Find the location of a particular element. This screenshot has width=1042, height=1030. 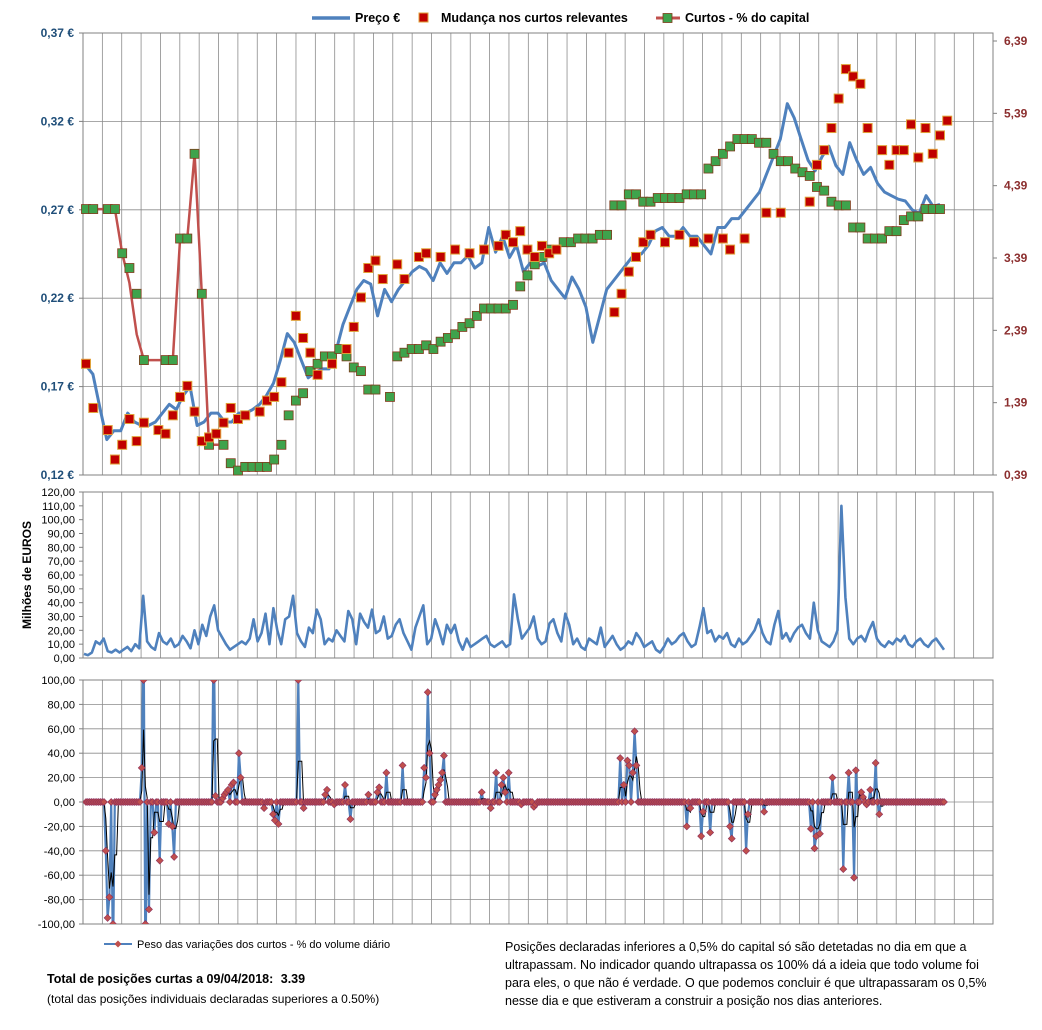

y-right-tick-label: 6,39 is located at coordinates (1016, 41).